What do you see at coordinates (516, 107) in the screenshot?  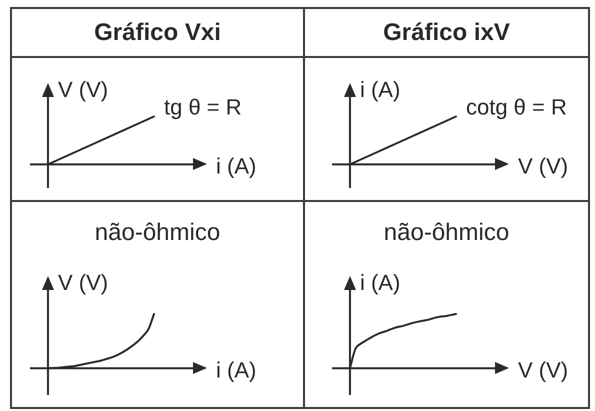 I see `annotation: cotg θ = R` at bounding box center [516, 107].